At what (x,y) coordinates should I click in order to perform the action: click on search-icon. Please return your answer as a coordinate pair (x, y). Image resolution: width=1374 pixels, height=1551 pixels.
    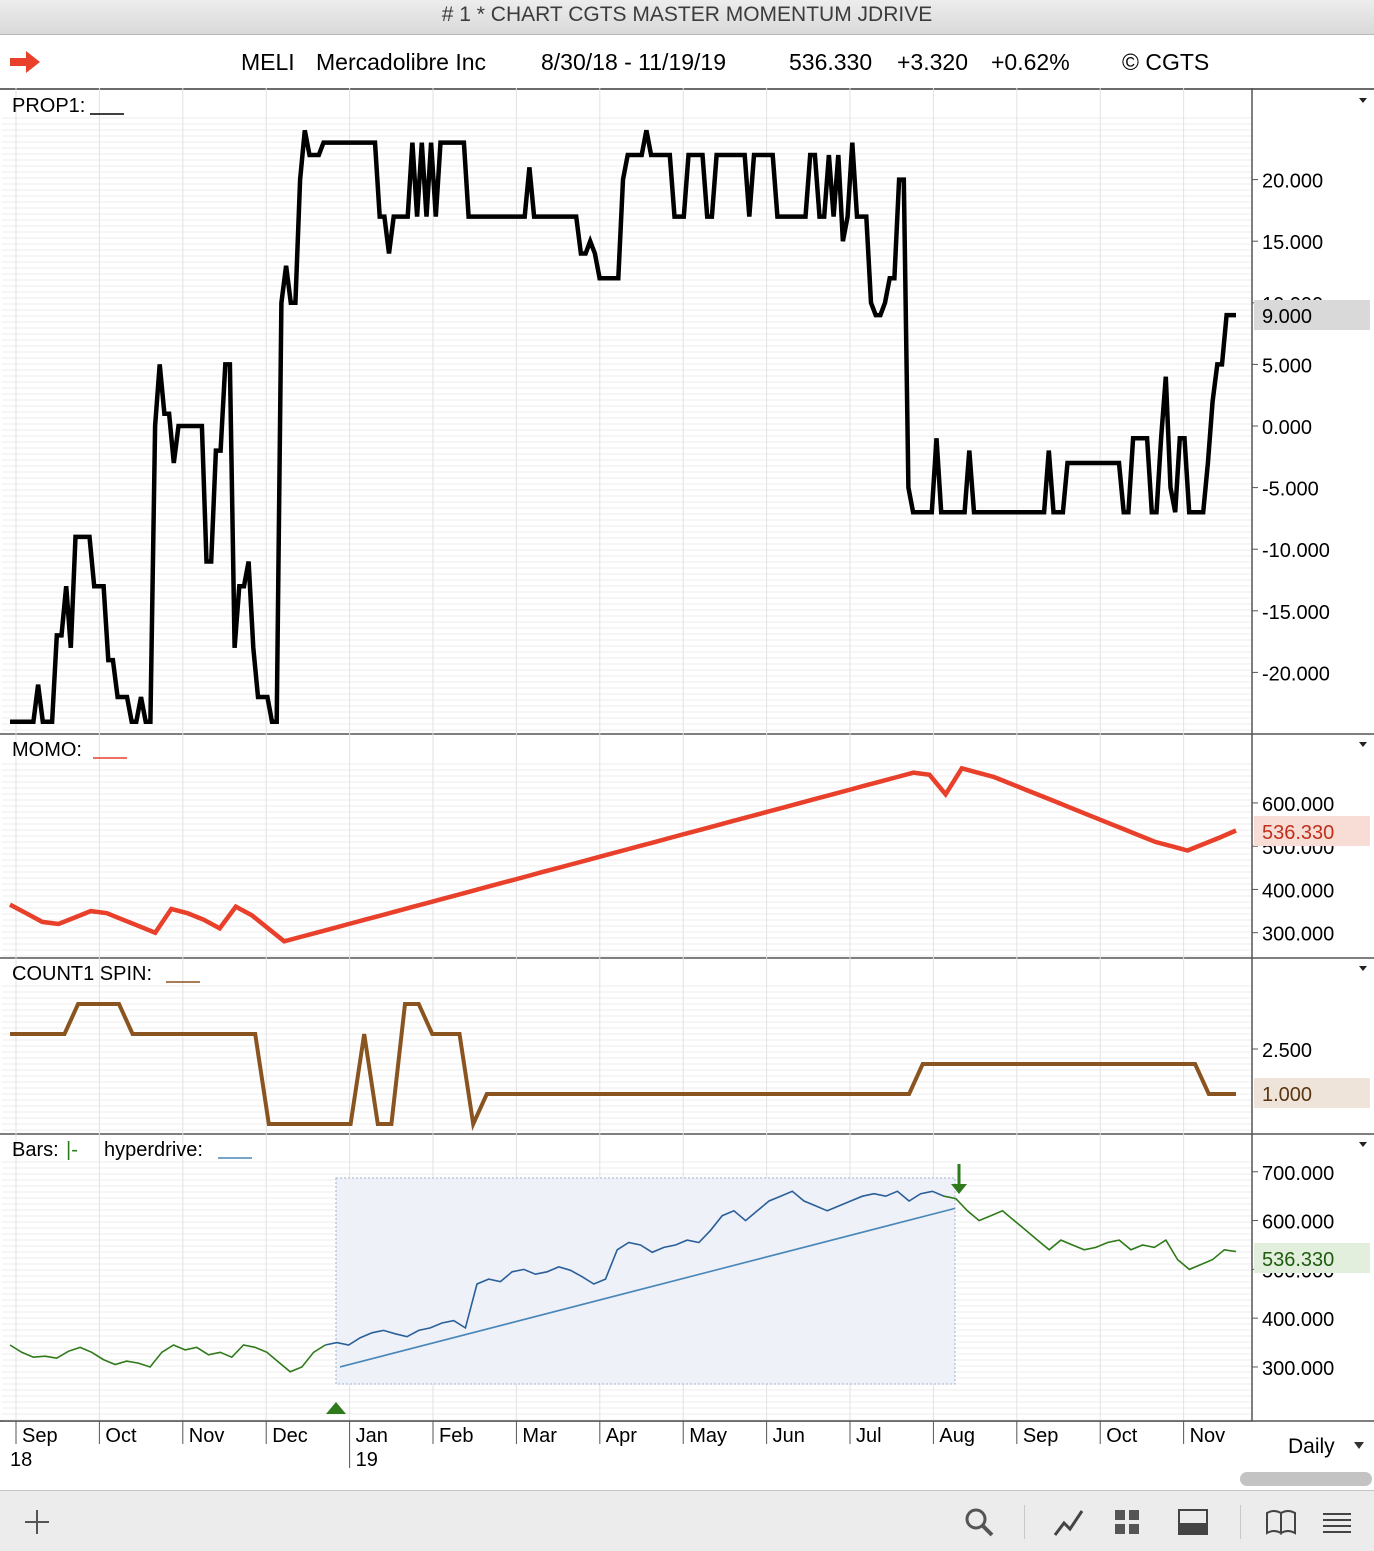
    Looking at the image, I should click on (979, 1522).